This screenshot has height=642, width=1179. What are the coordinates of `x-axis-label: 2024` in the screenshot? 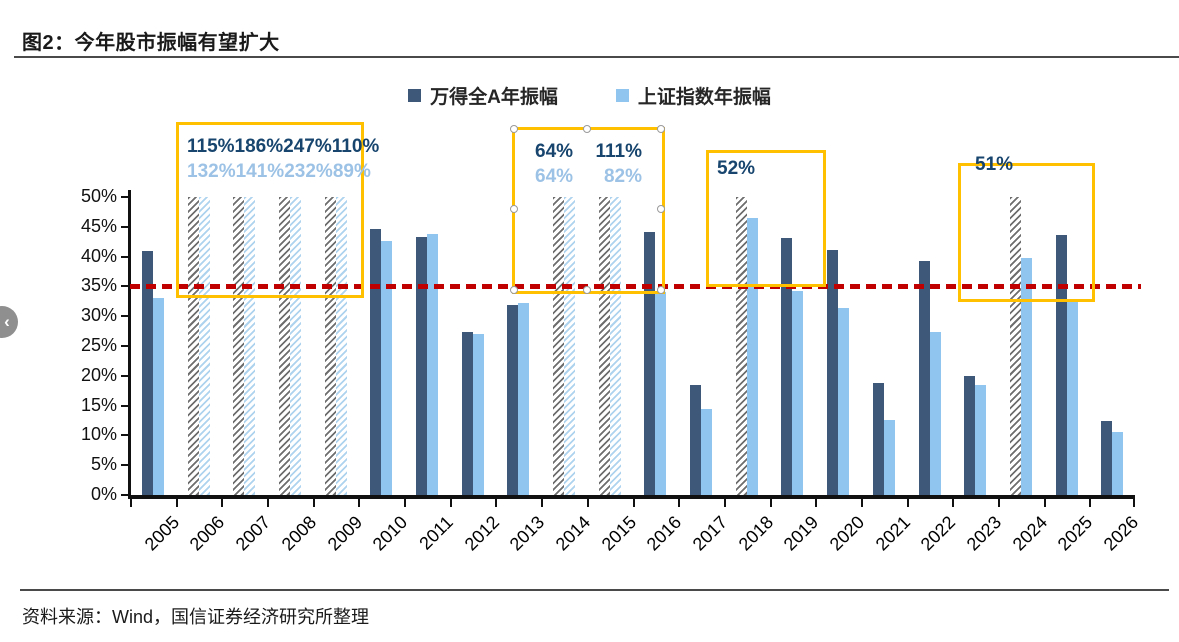 It's located at (1029, 533).